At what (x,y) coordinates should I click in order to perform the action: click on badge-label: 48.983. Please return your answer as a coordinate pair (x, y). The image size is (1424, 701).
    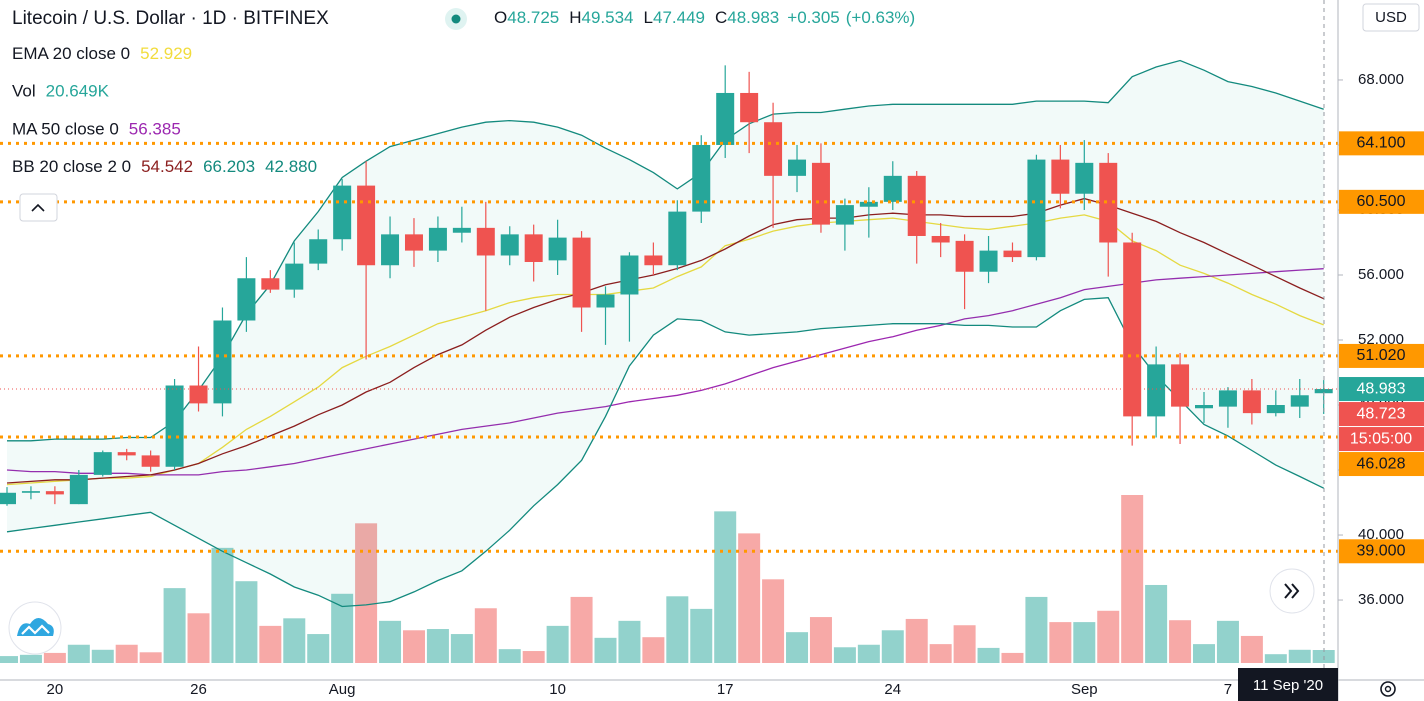
    Looking at the image, I should click on (1381, 388).